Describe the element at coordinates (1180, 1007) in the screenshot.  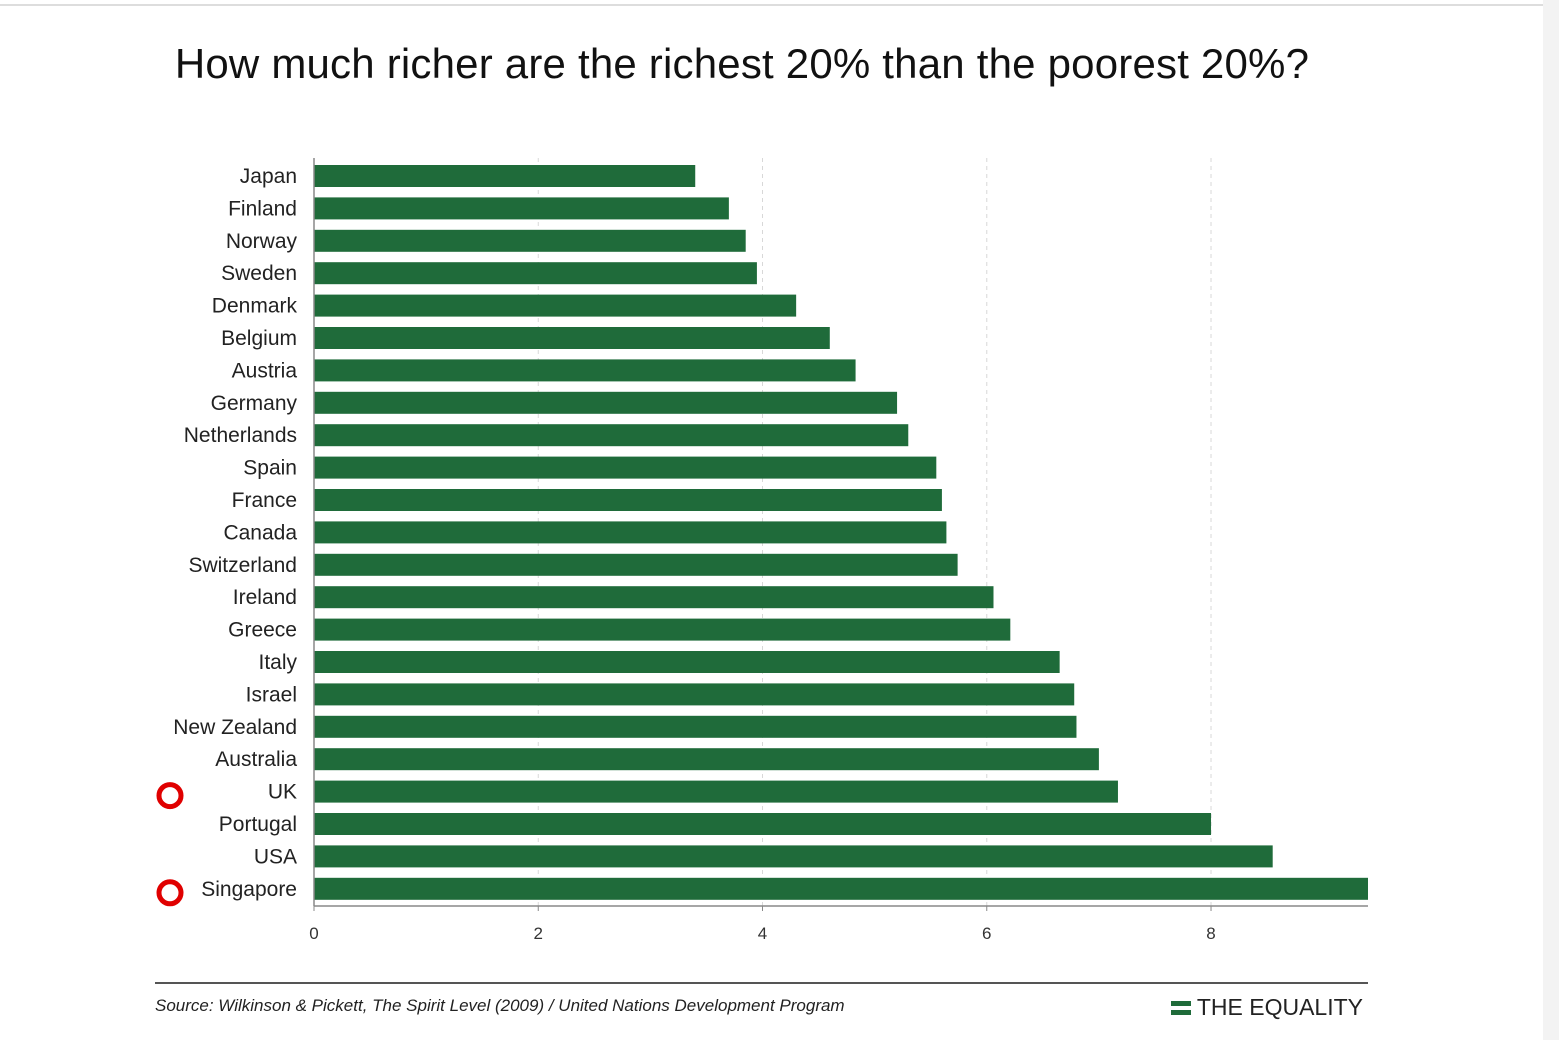
I see `equality-logo-icon` at that location.